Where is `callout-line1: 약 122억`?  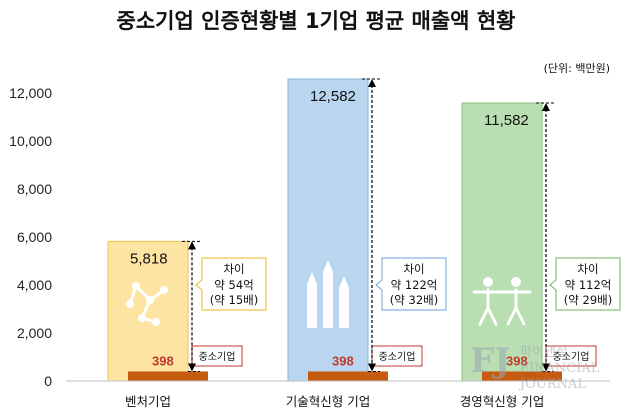
callout-line1: 약 122억 is located at coordinates (414, 285).